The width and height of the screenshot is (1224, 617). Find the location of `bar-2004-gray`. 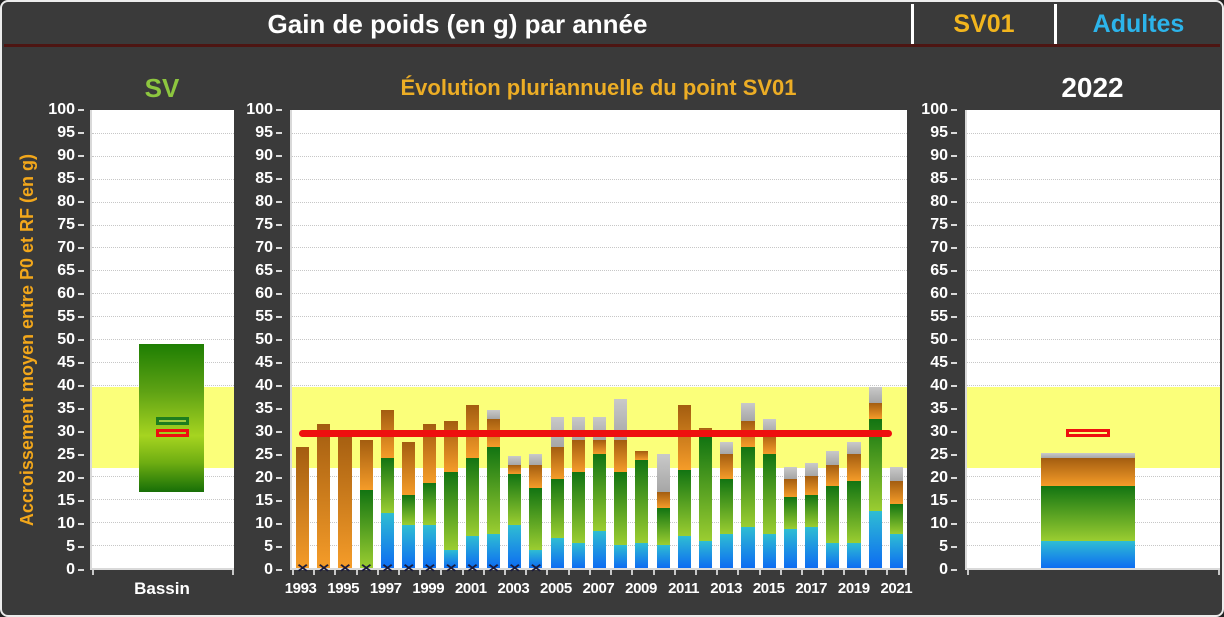

bar-2004-gray is located at coordinates (536, 459).